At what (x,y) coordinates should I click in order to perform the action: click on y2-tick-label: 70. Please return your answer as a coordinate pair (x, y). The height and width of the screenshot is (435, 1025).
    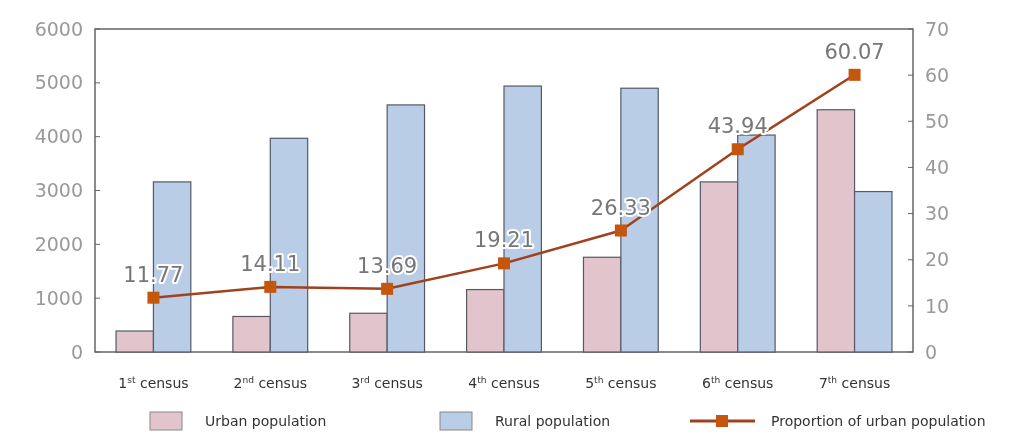
    Looking at the image, I should click on (937, 28).